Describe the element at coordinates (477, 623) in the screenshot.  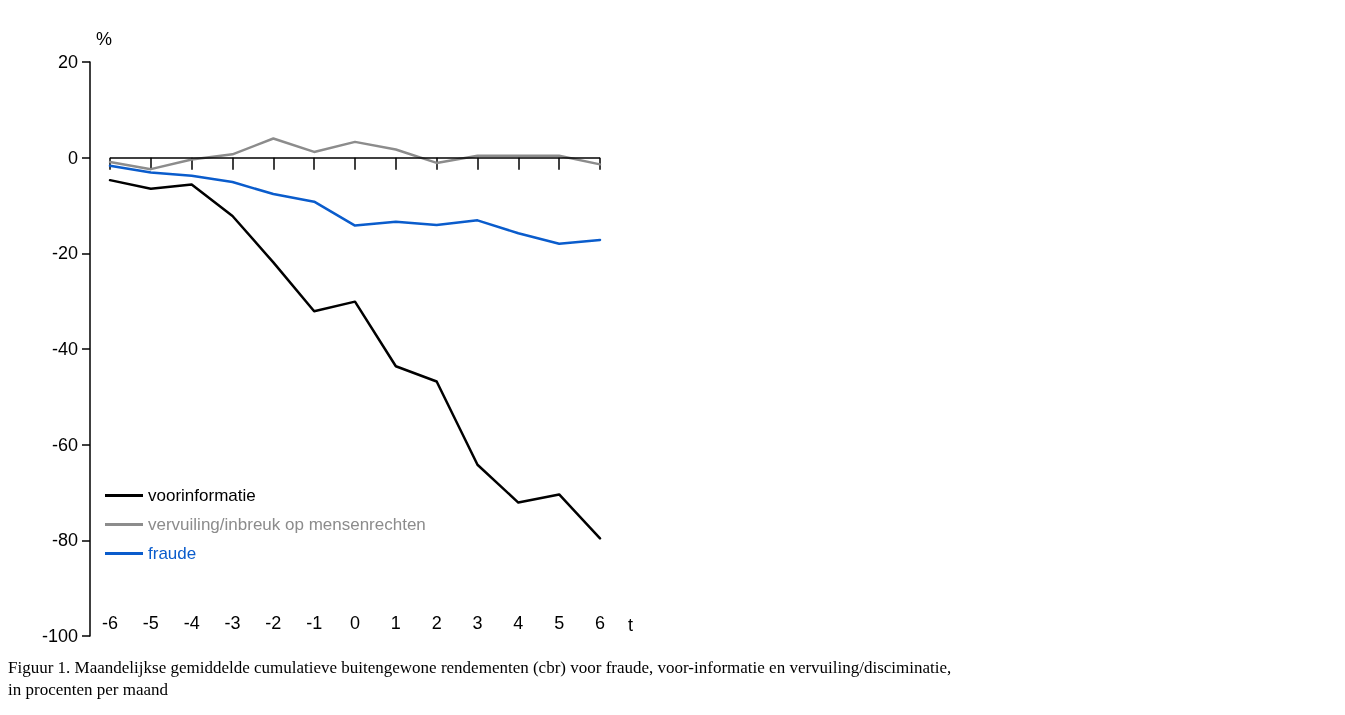
I see `x-tick-label: 3` at that location.